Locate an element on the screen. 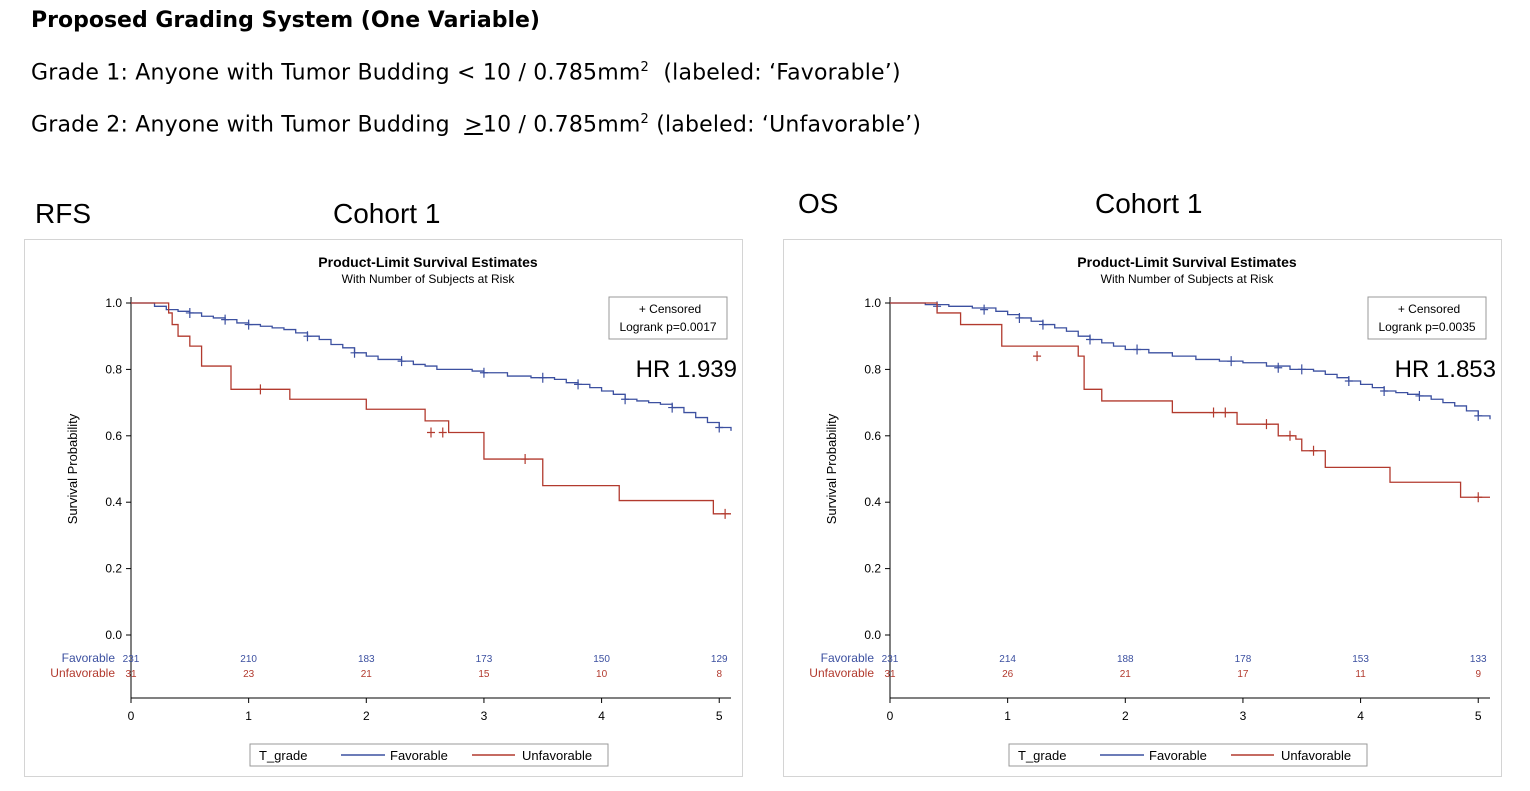 The width and height of the screenshot is (1530, 791). grade-1-superscript: 2 is located at coordinates (644, 67).